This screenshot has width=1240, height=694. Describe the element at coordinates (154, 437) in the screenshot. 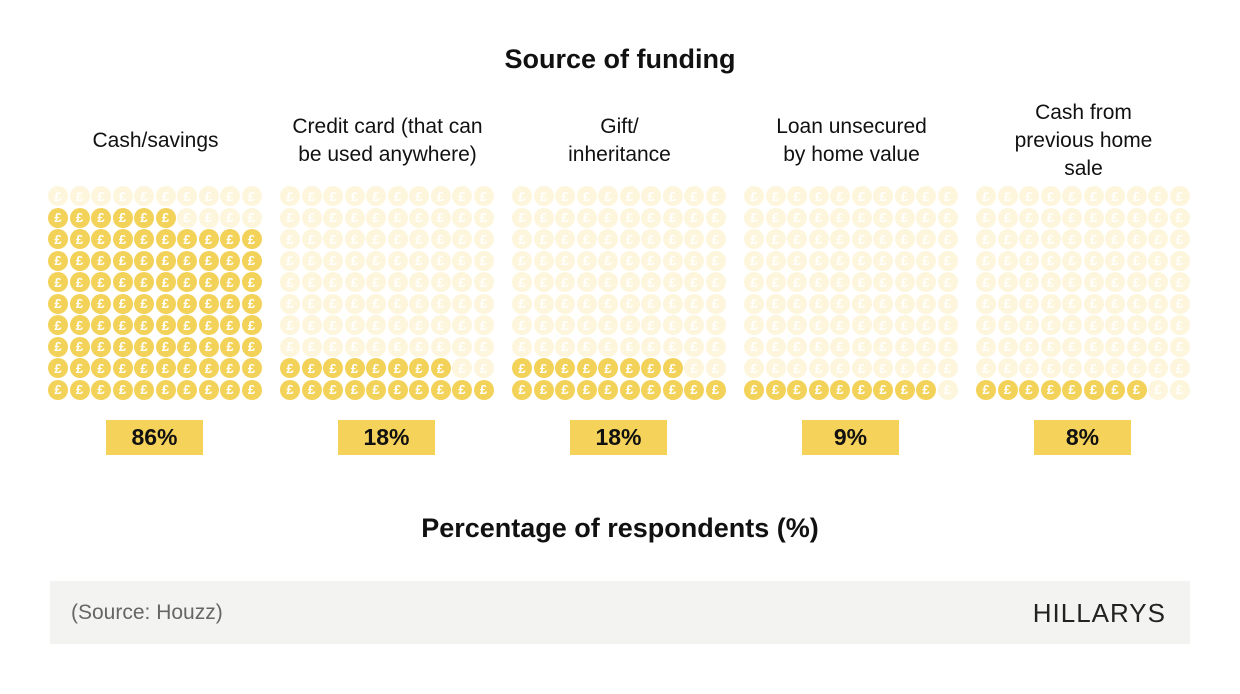

I see `value-badge: 86%` at that location.